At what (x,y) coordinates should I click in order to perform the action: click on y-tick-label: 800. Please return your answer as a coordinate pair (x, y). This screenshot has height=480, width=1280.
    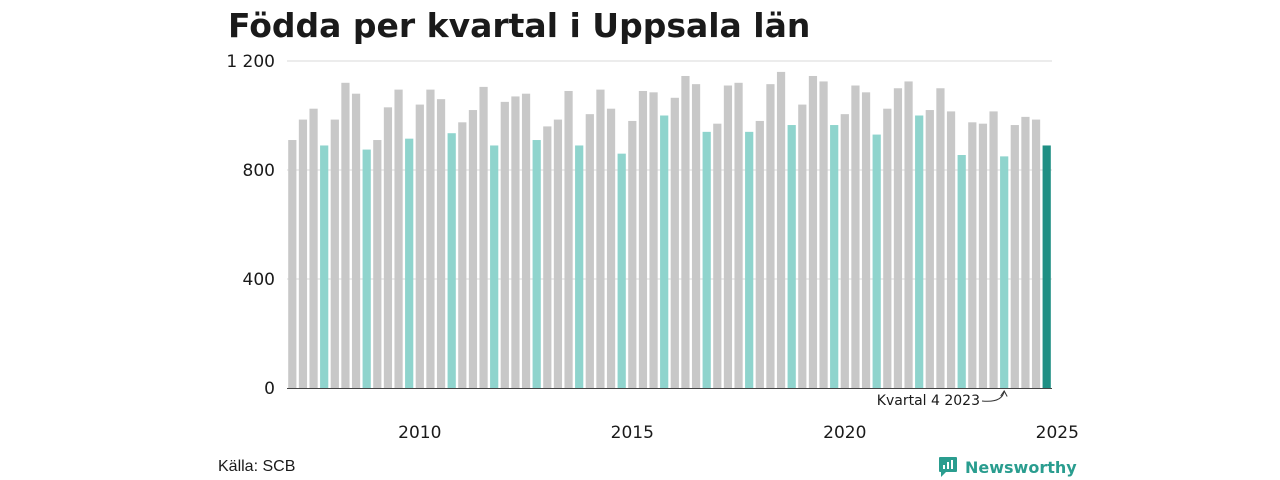
    Looking at the image, I should click on (259, 171).